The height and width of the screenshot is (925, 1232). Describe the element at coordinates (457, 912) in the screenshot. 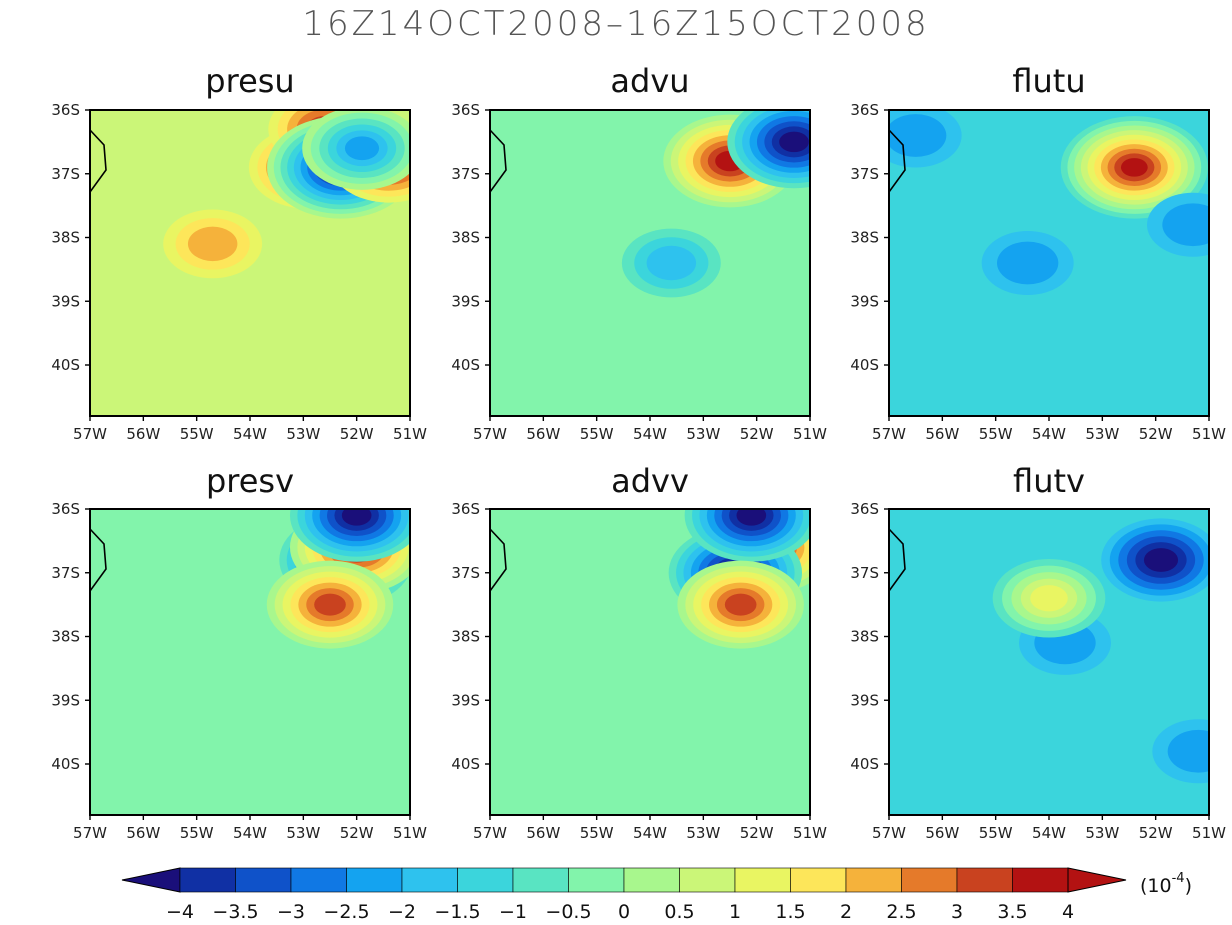

I see `colorbar-tick-label: −1.5` at that location.